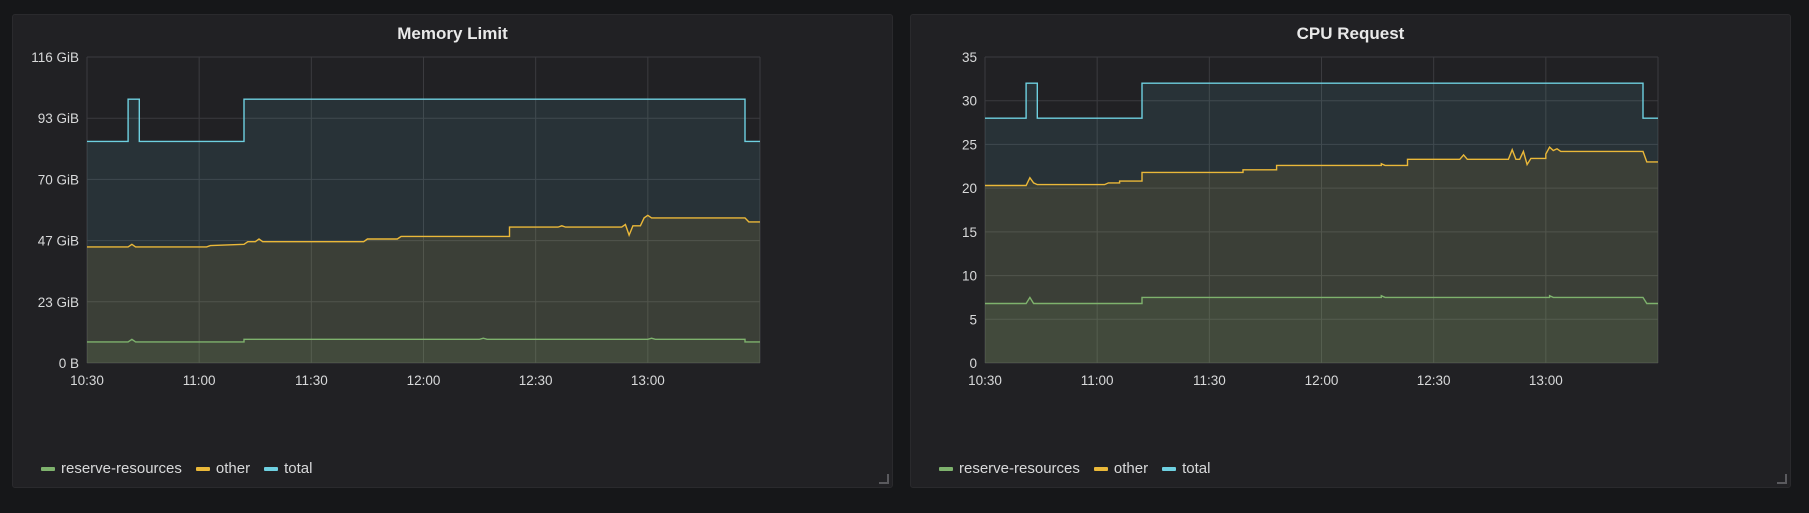  What do you see at coordinates (452, 33) in the screenshot?
I see `panel-title: Memory Limit` at bounding box center [452, 33].